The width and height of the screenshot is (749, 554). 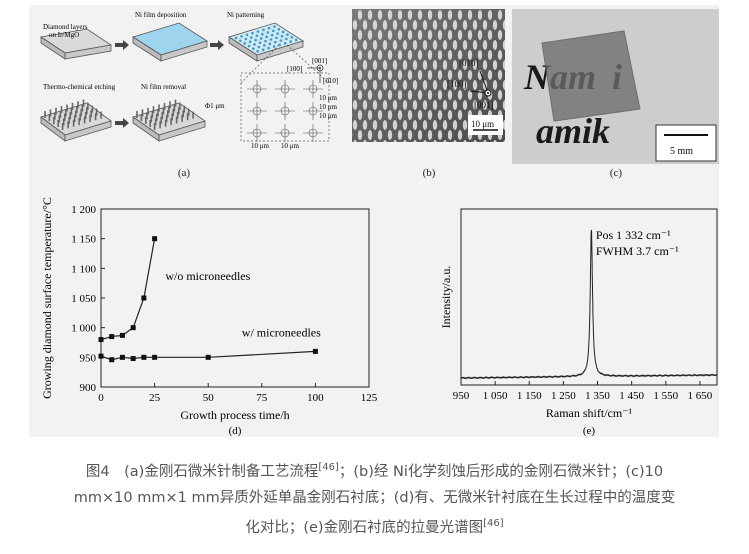 What do you see at coordinates (429, 173) in the screenshot?
I see `panel-b-label: (b)` at bounding box center [429, 173].